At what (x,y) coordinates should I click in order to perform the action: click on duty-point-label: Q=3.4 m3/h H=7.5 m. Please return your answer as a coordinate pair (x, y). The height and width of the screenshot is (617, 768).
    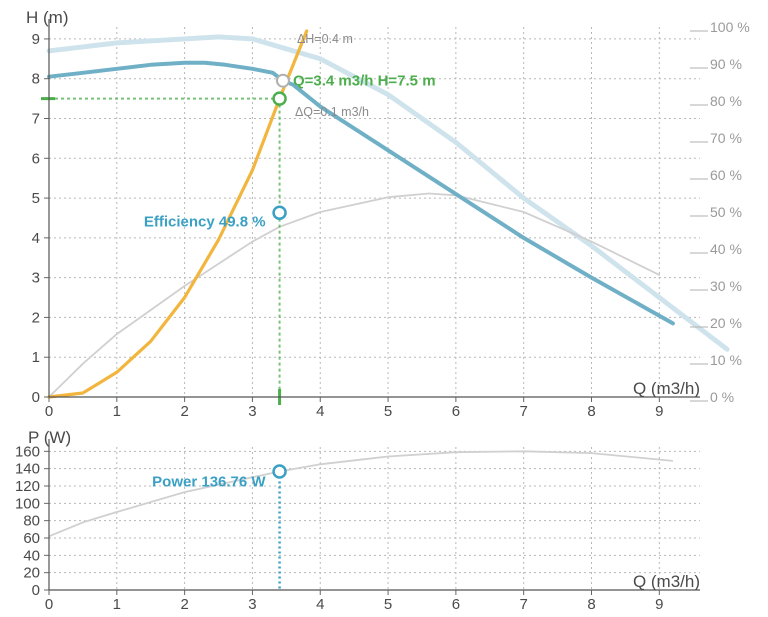
    Looking at the image, I should click on (364, 81).